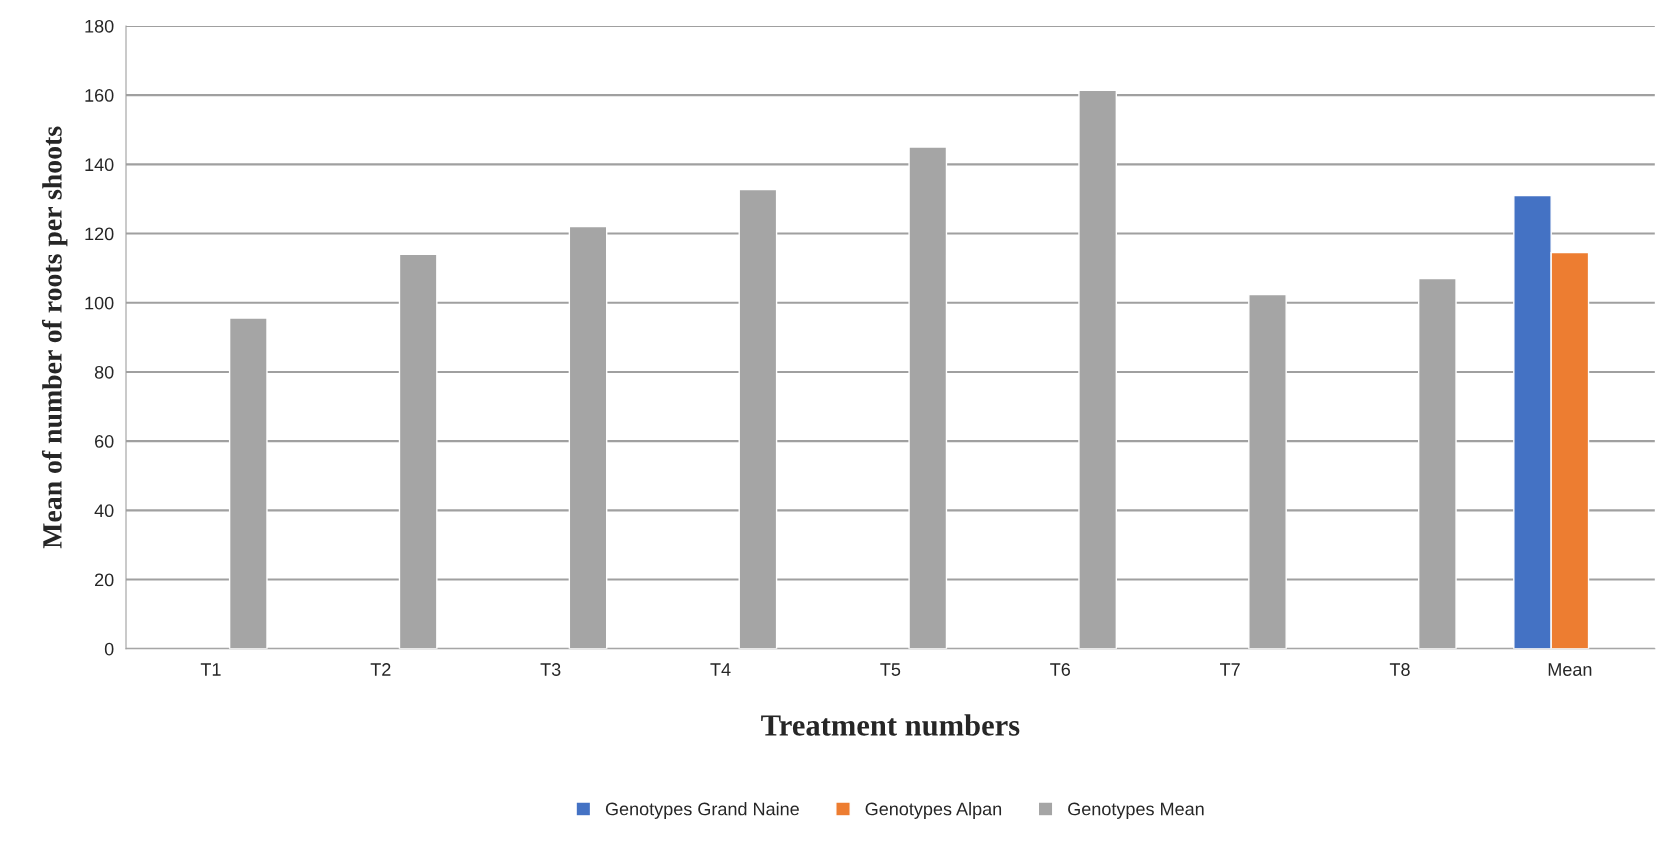 Image resolution: width=1680 pixels, height=865 pixels. What do you see at coordinates (54, 337) in the screenshot?
I see `y-axis-title: Mean of number of roots per shoots` at bounding box center [54, 337].